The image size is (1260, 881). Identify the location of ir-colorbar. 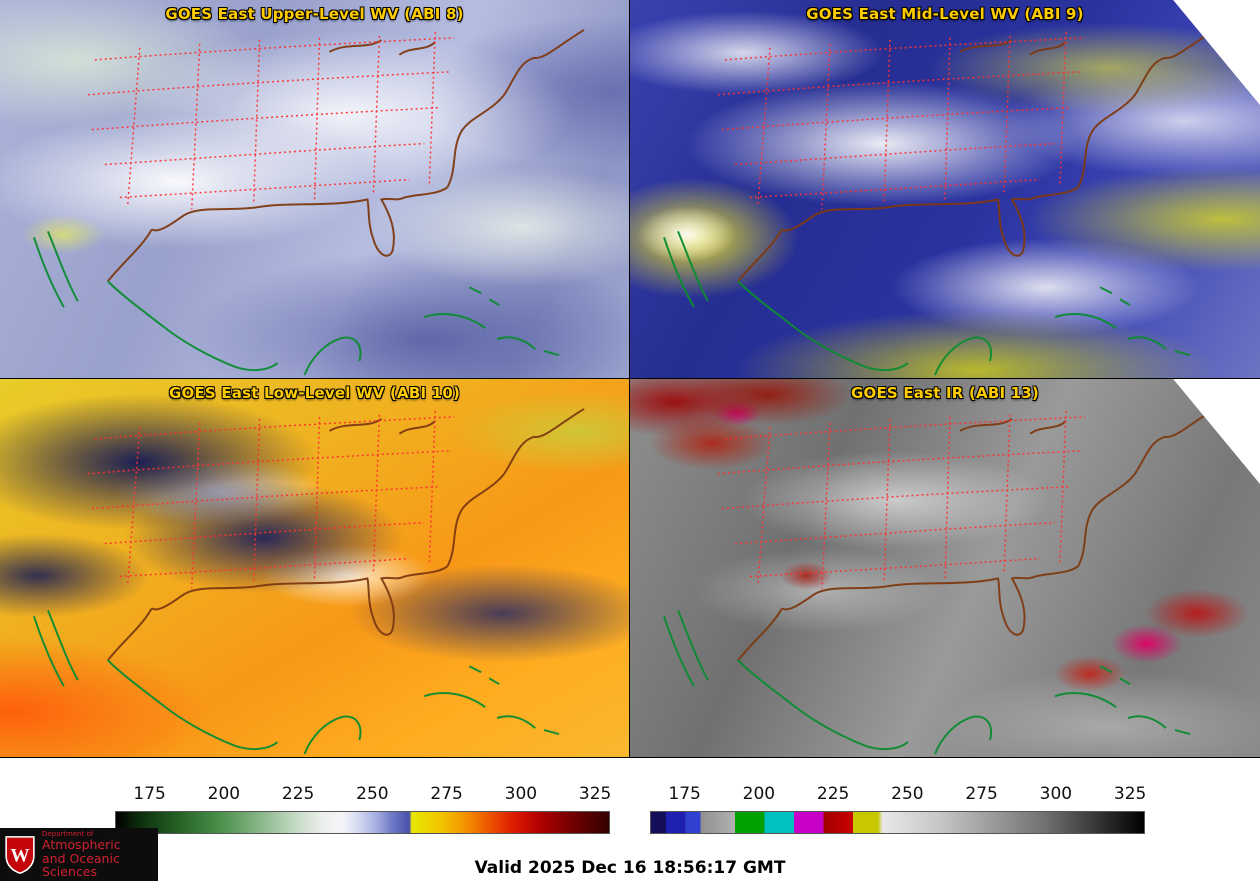
(897, 822).